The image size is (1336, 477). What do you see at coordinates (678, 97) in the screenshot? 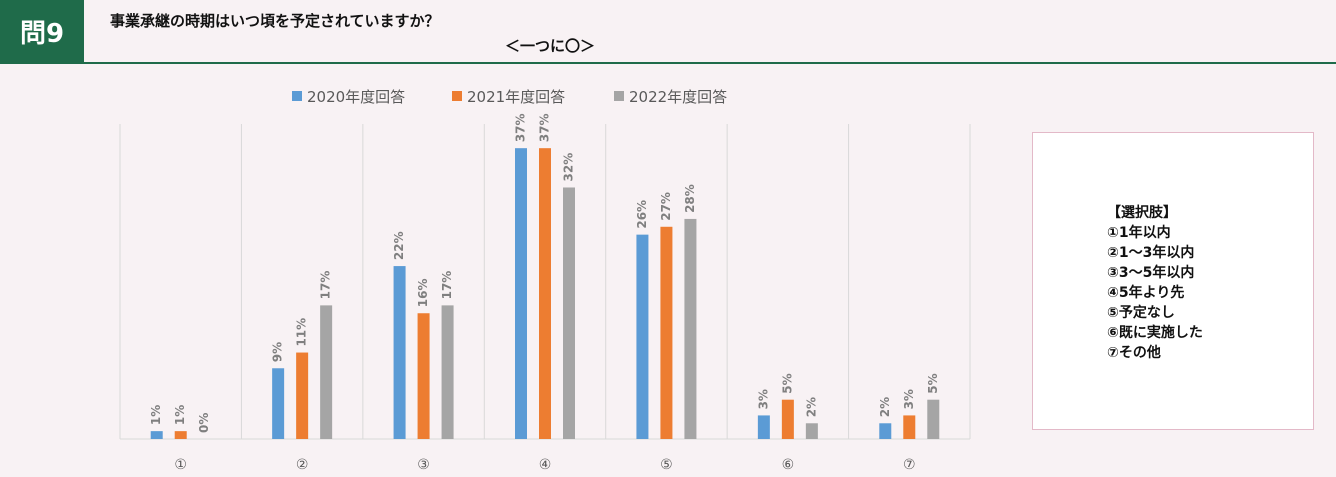
I see `legend-label: 2022年度回答` at bounding box center [678, 97].